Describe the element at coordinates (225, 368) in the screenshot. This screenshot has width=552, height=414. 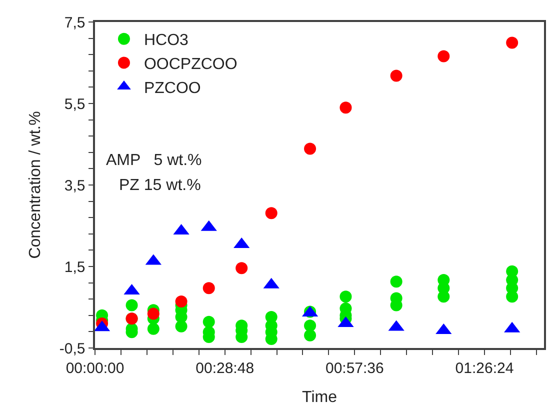
I see `x-tick-label: 00:28:48` at that location.